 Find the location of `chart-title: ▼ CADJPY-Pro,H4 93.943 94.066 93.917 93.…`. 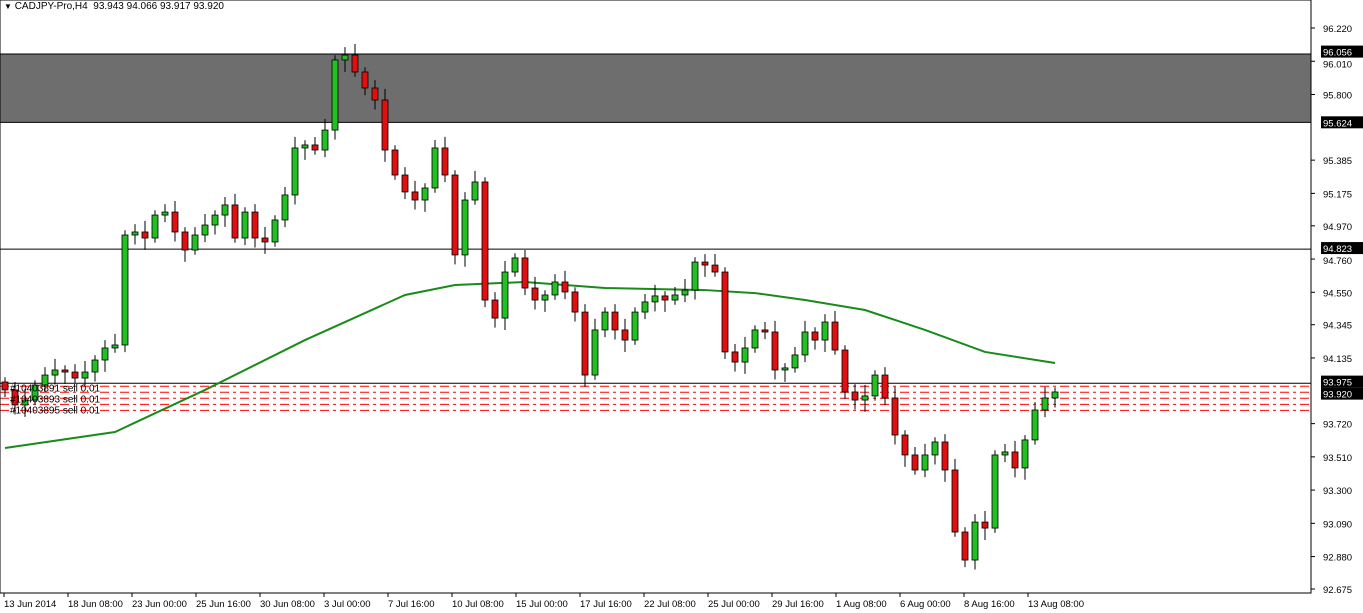

chart-title: ▼ CADJPY-Pro,H4 93.943 94.066 93.917 93.… is located at coordinates (114, 6).